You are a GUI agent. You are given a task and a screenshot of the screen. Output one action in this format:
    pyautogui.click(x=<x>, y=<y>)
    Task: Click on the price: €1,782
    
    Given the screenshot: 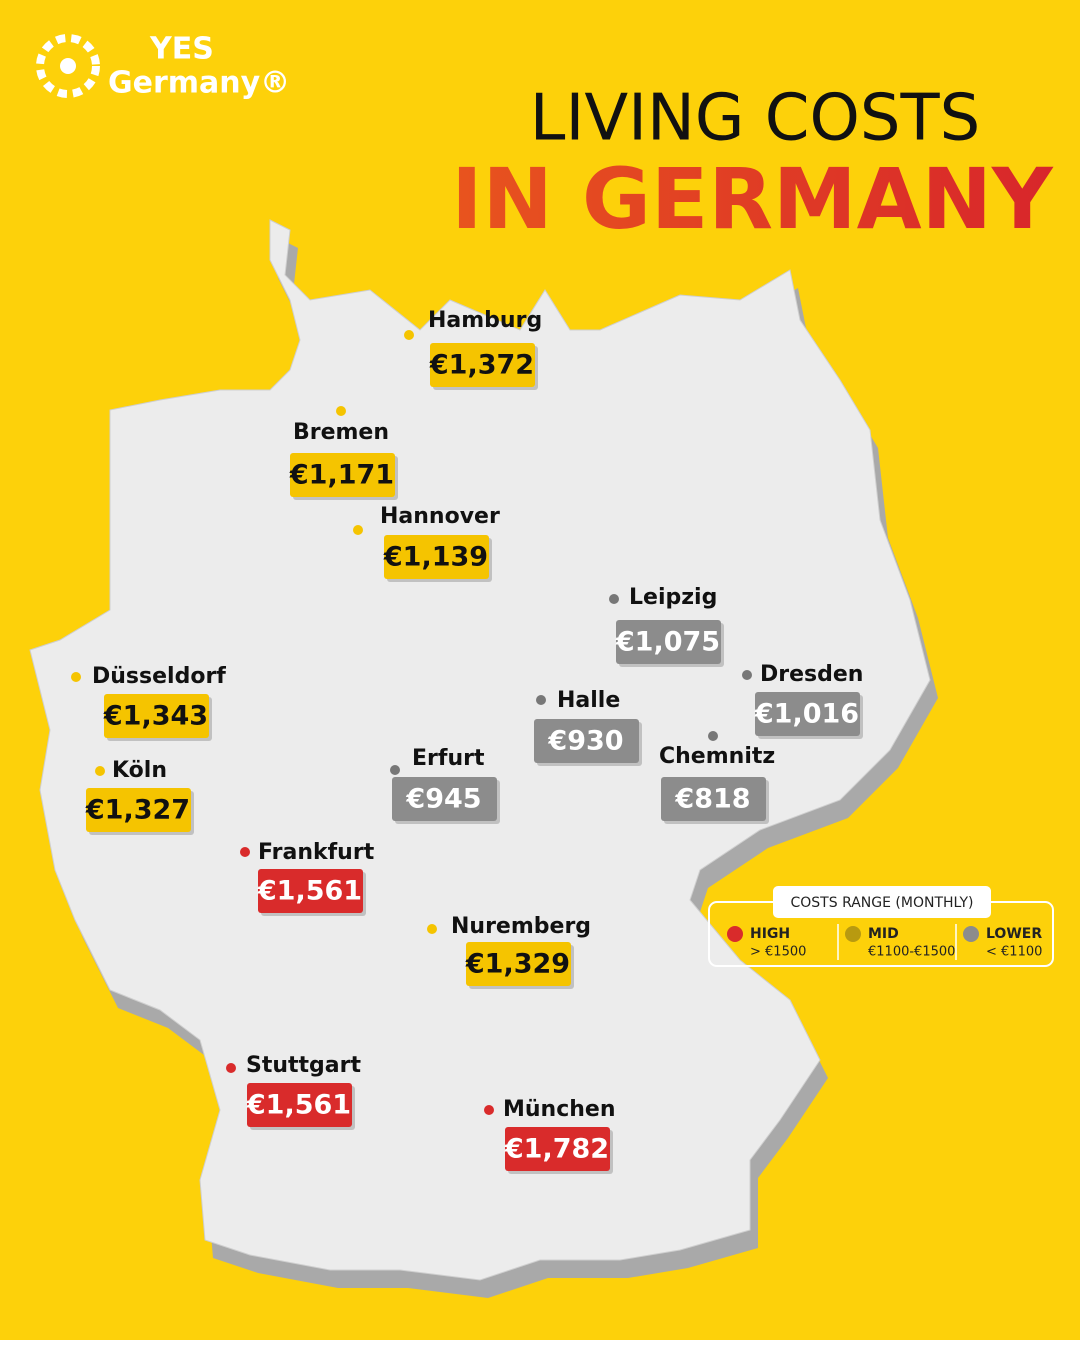 What is the action you would take?
    pyautogui.click(x=556, y=1149)
    